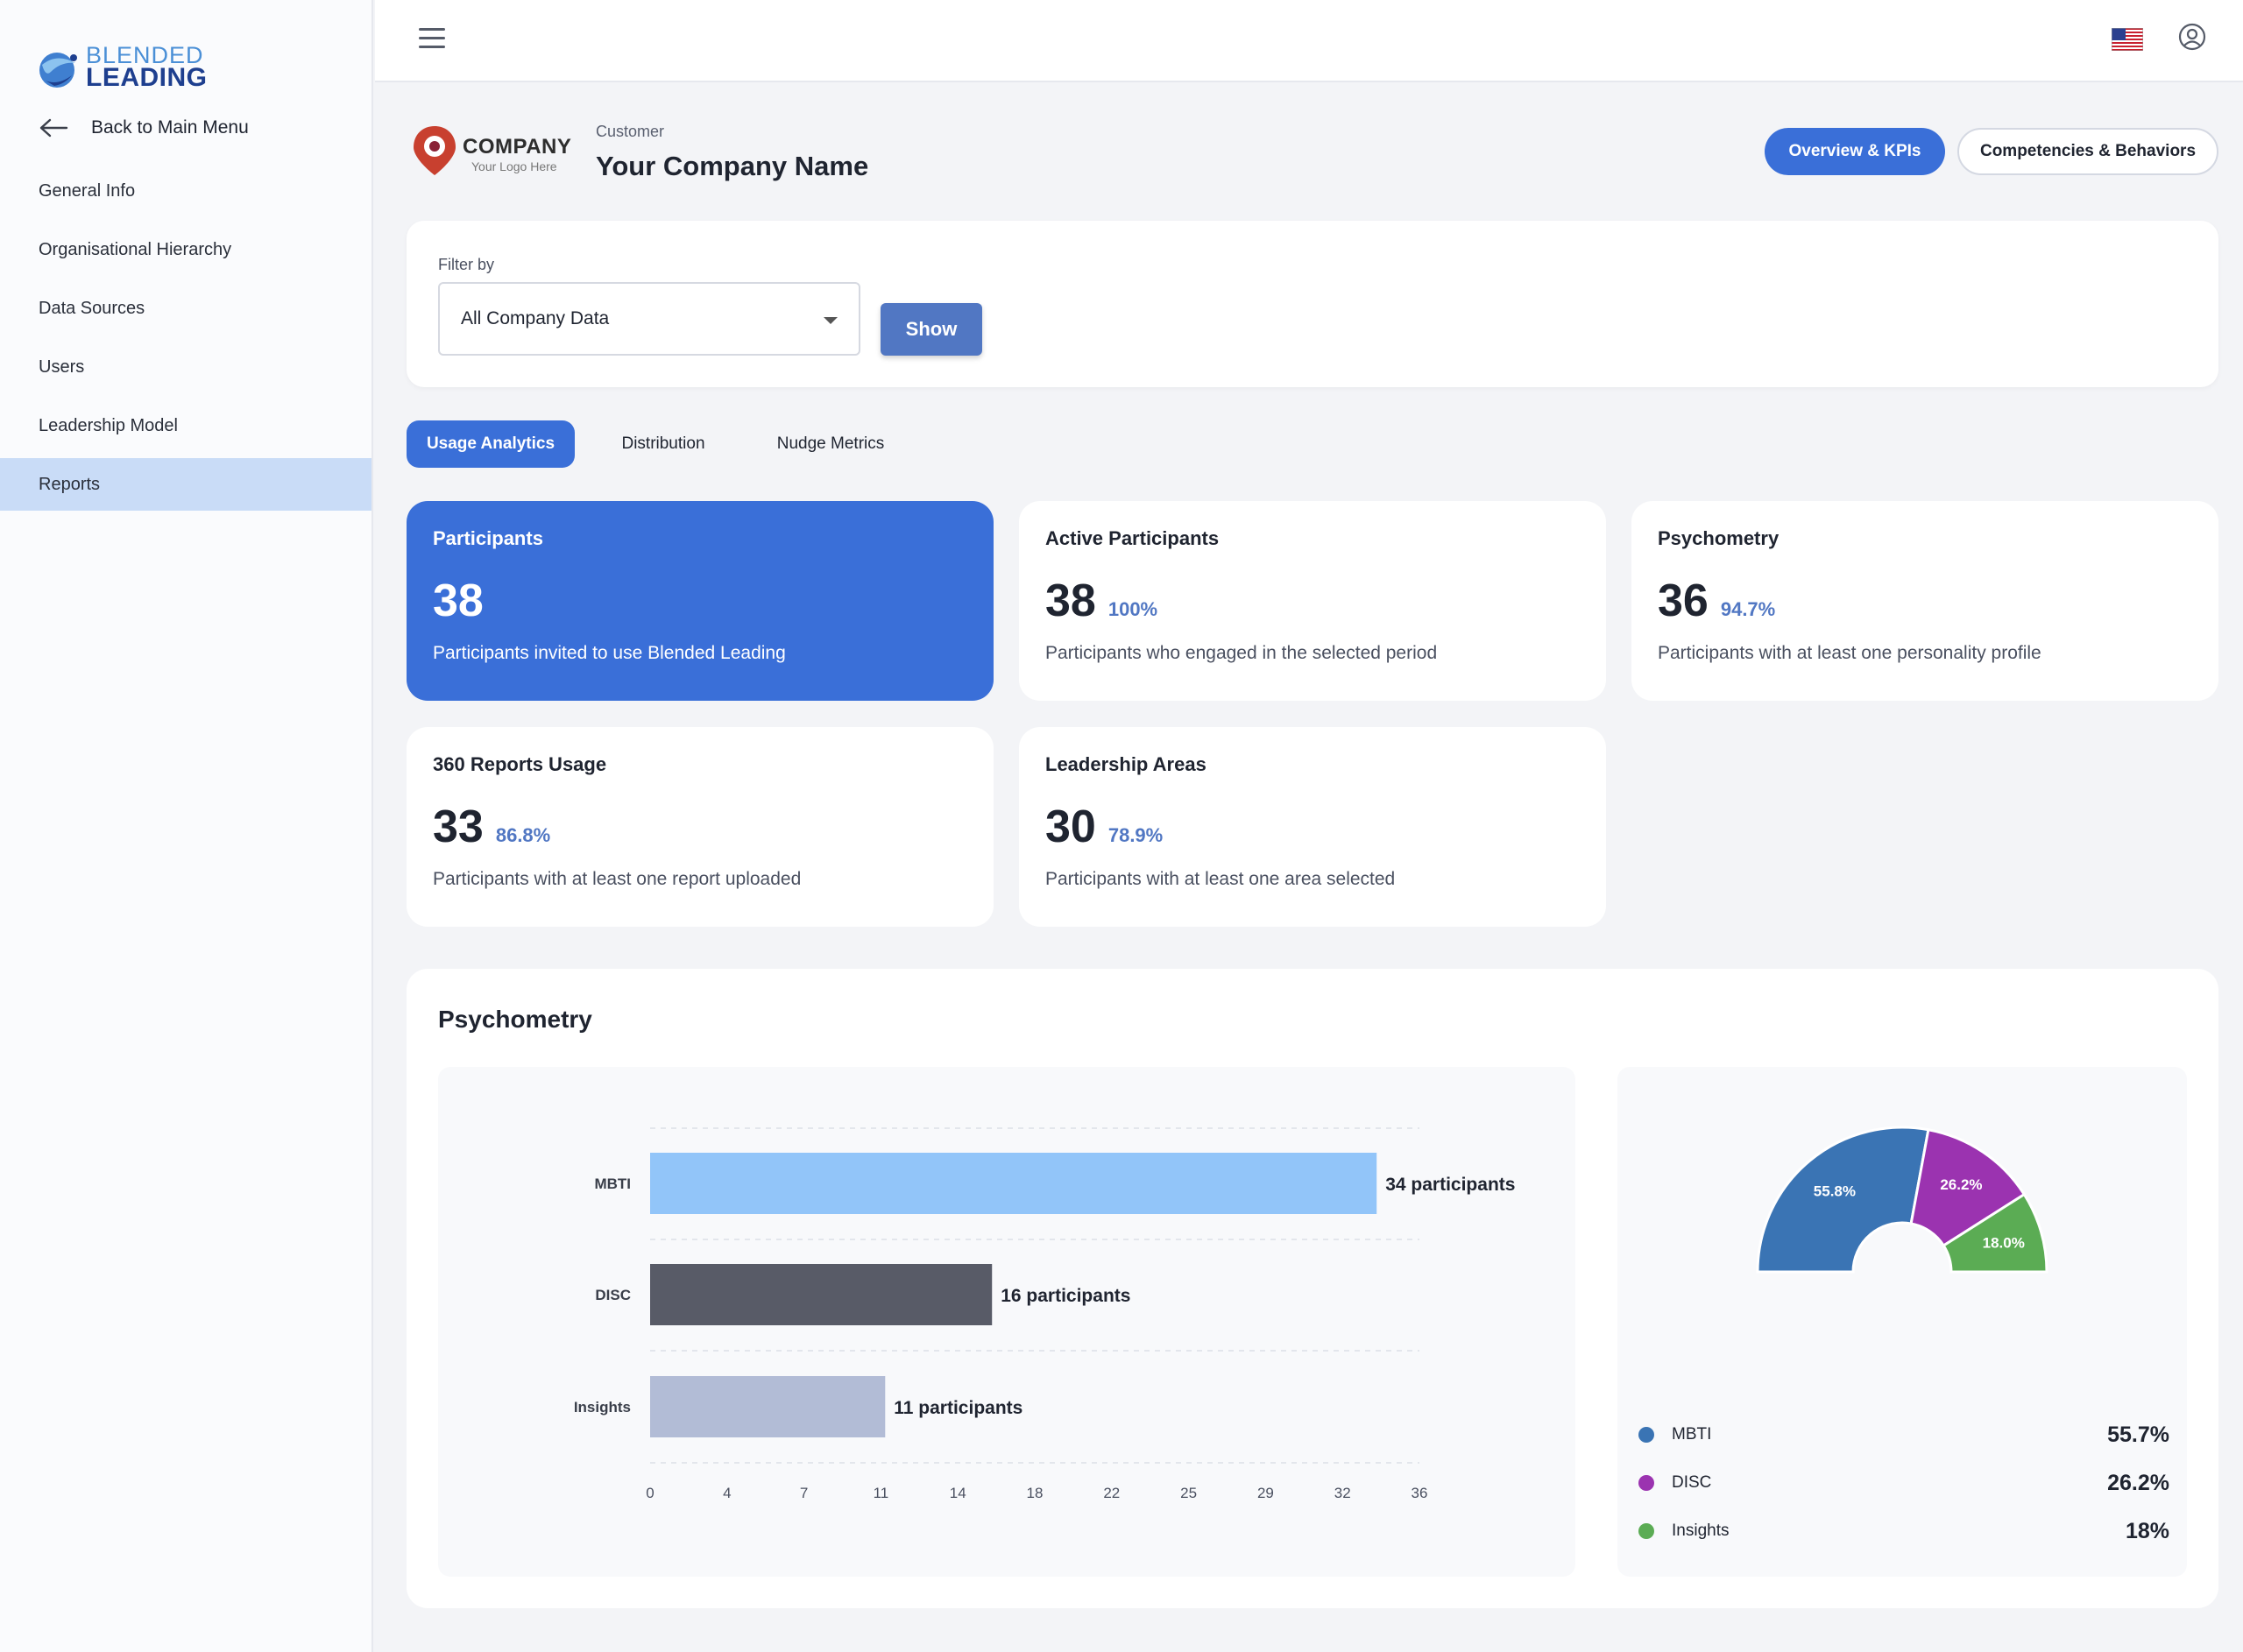  What do you see at coordinates (432, 38) in the screenshot?
I see `hamburger-menu-icon` at bounding box center [432, 38].